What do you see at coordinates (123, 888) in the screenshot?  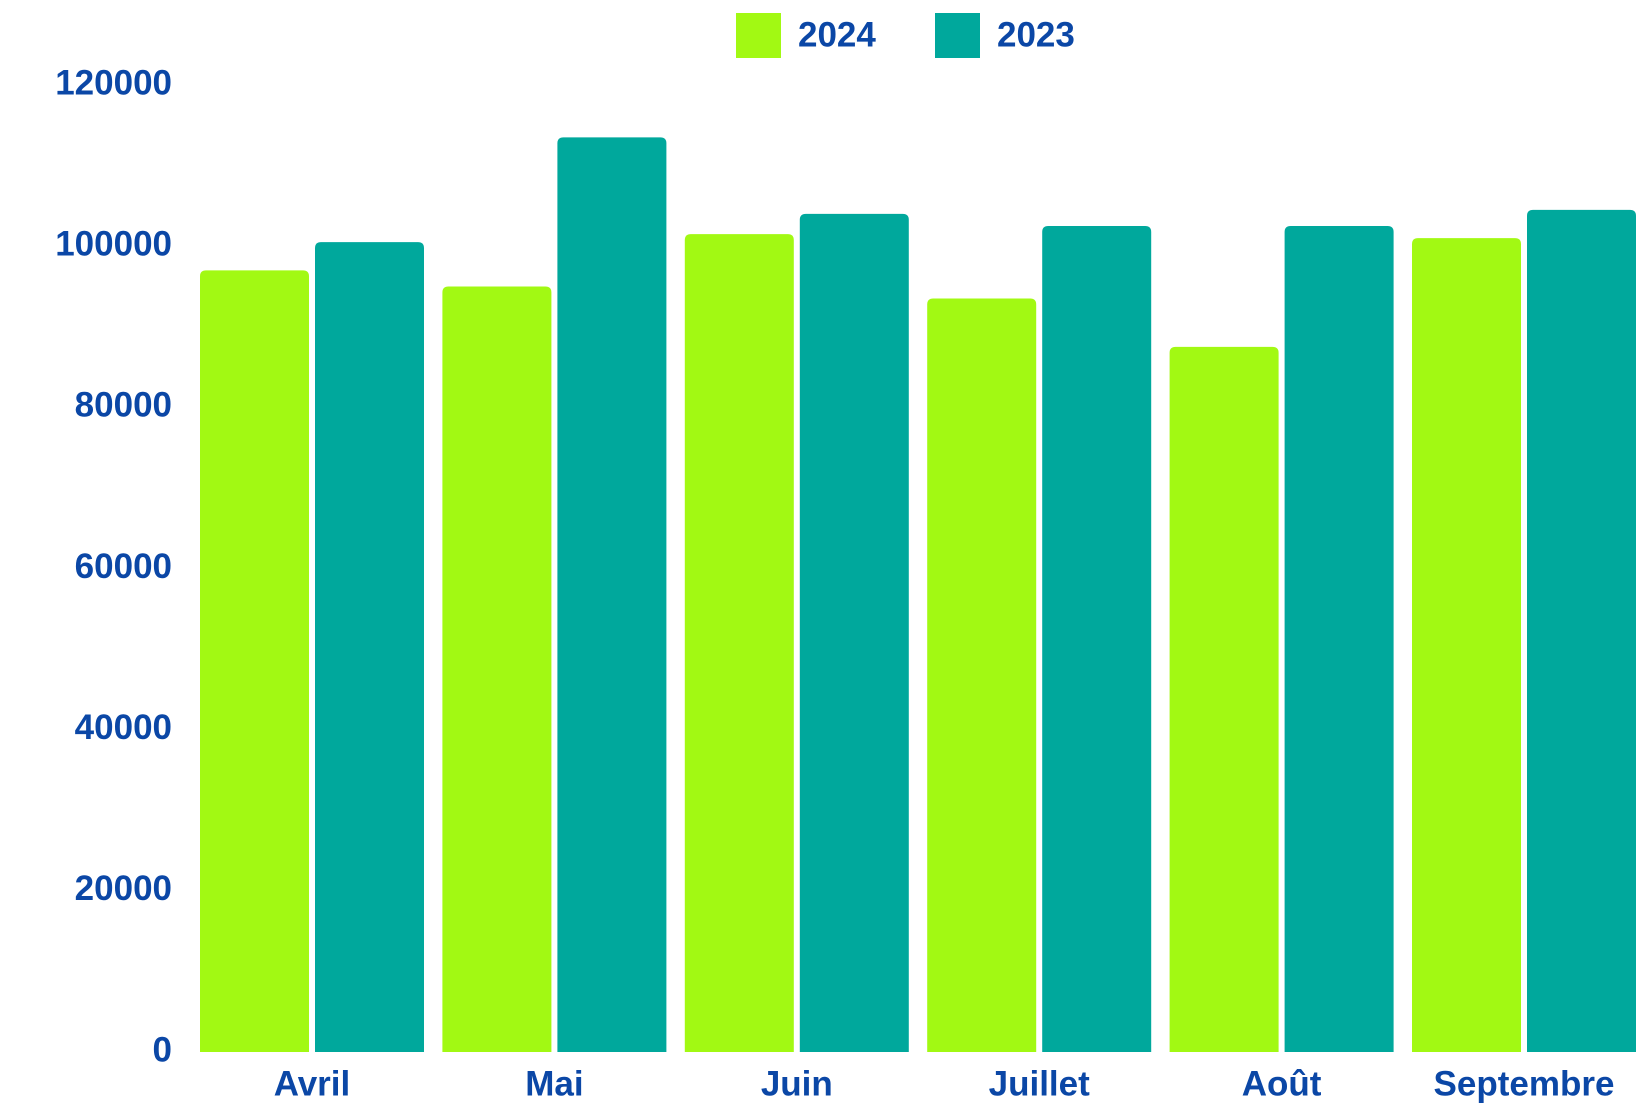 I see `y-tick-label: 20000` at bounding box center [123, 888].